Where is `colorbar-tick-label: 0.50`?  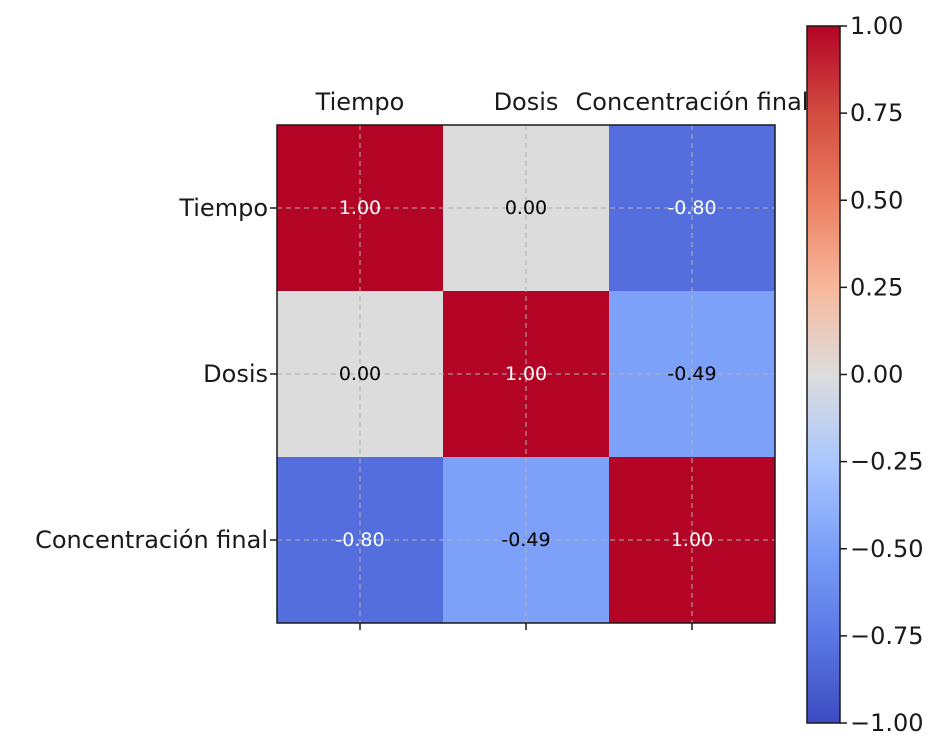 colorbar-tick-label: 0.50 is located at coordinates (876, 200).